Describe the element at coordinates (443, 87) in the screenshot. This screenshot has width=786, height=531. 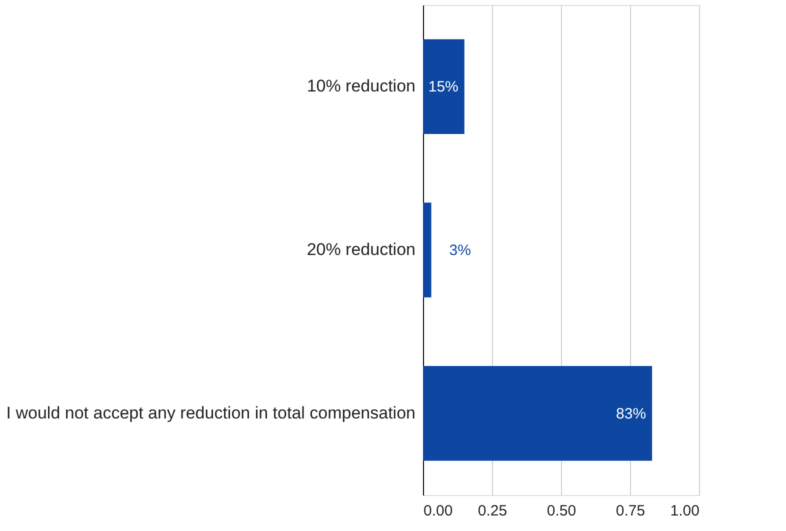
I see `data-label: 15%` at that location.